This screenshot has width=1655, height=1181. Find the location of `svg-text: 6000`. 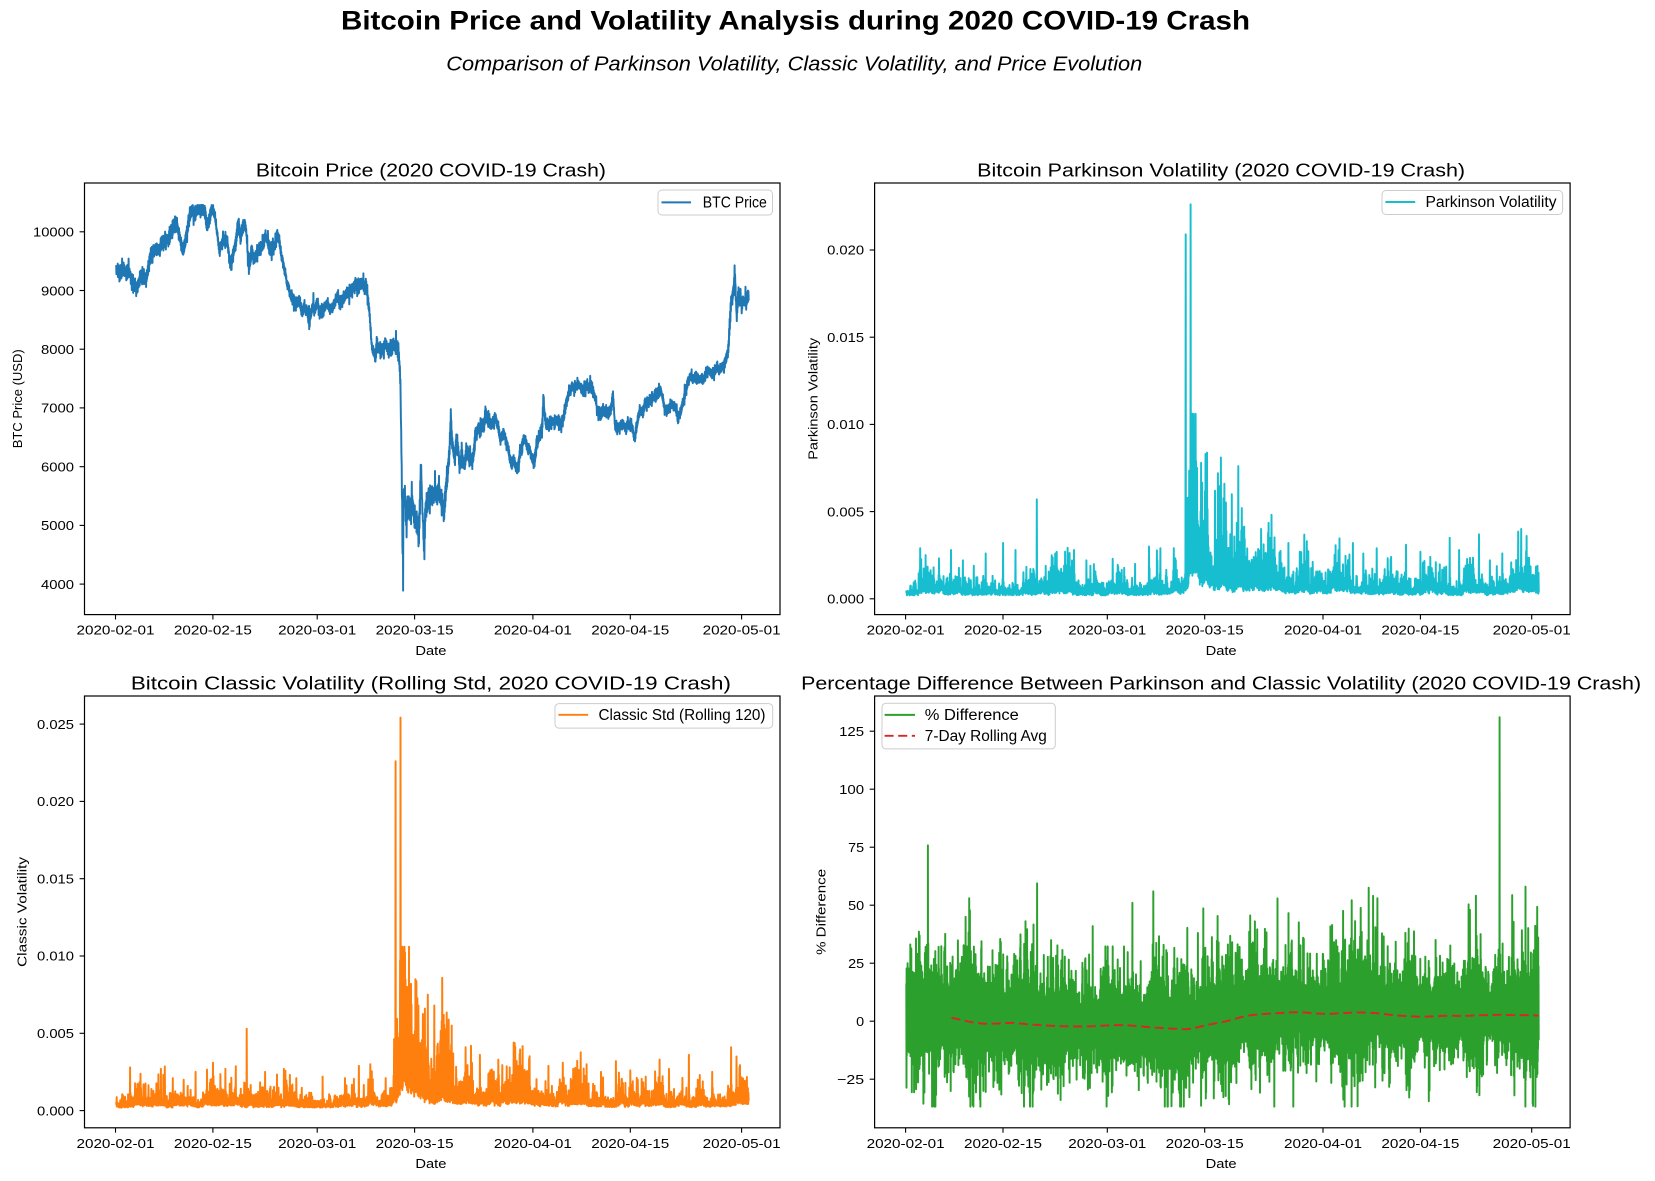

svg-text: 6000 is located at coordinates (57, 466).